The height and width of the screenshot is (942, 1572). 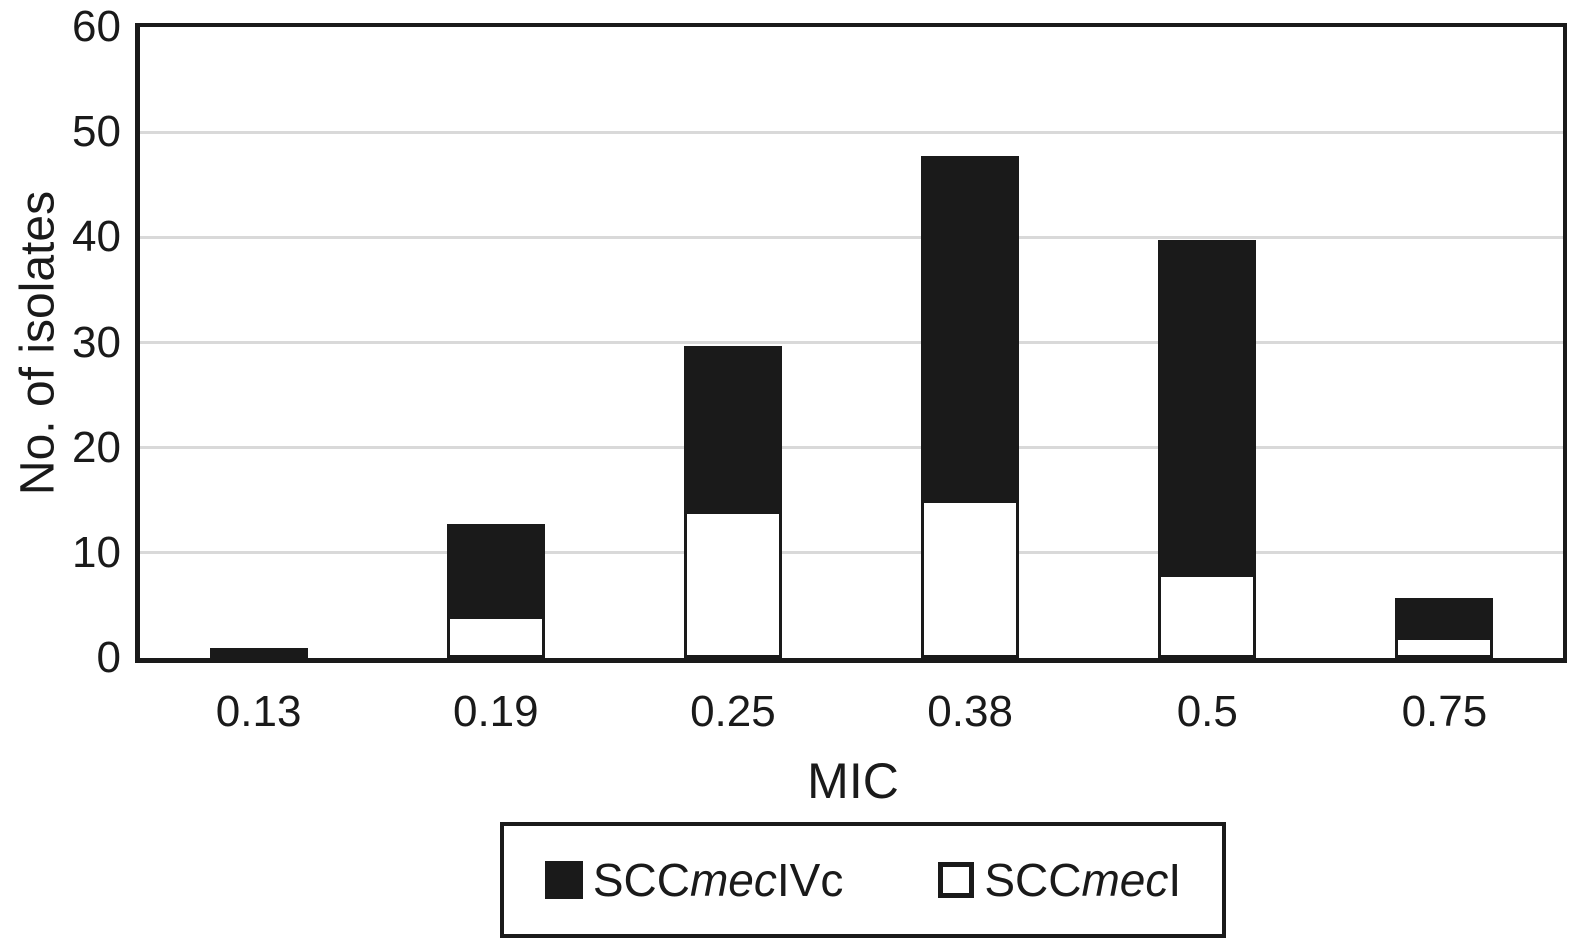 I want to click on legend-label: SCCmecI, so click(x=1083, y=880).